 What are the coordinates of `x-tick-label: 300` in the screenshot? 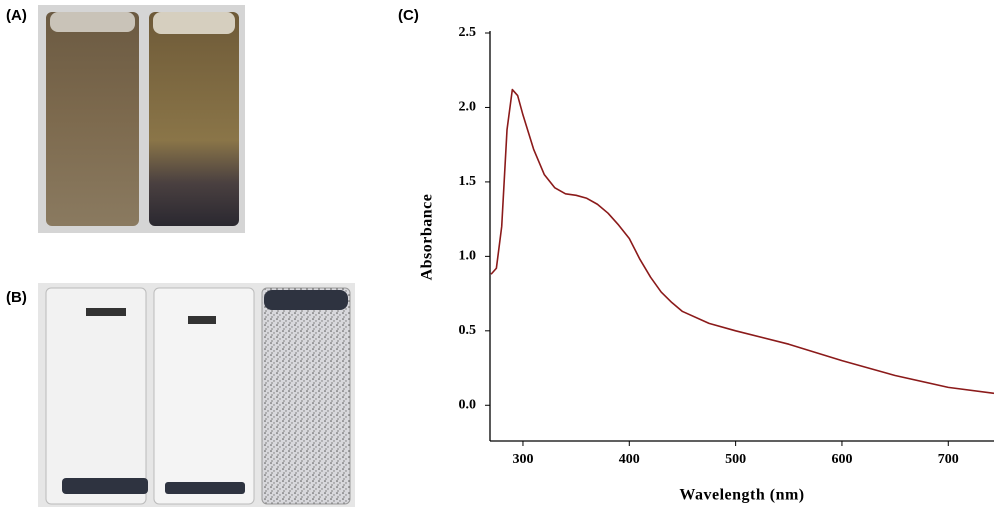 It's located at (522, 459).